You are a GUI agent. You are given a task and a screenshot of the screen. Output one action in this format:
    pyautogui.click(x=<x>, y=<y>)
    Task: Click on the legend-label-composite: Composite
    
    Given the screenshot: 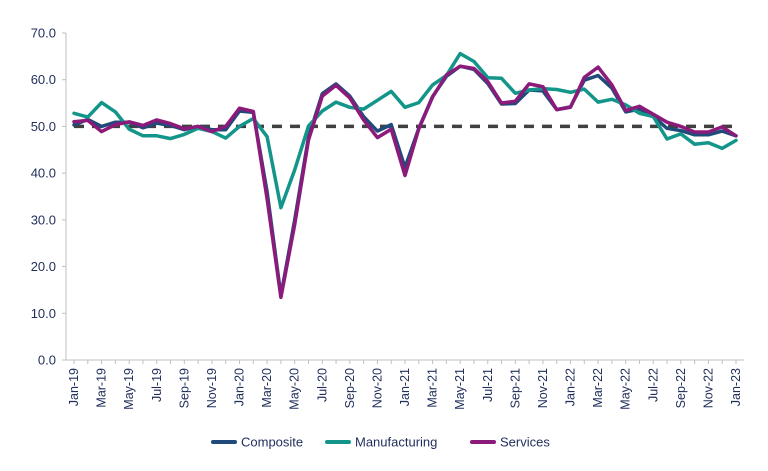 What is the action you would take?
    pyautogui.click(x=272, y=442)
    